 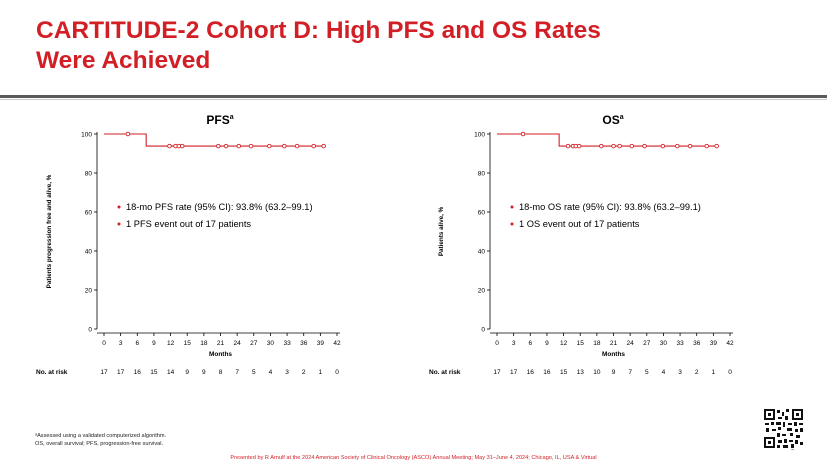 What do you see at coordinates (714, 343) in the screenshot?
I see `os-x-tick-label: 39` at bounding box center [714, 343].